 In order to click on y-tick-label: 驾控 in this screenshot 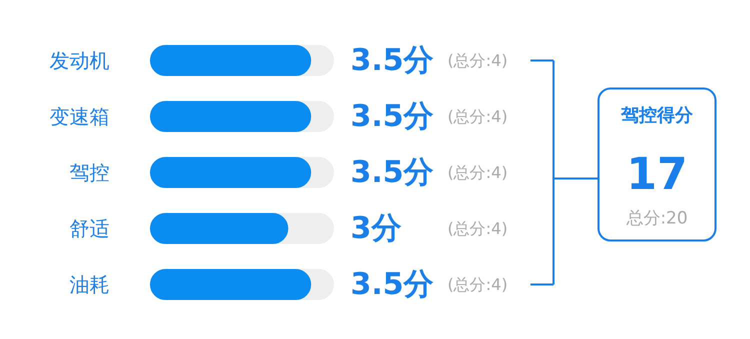, I will do `click(90, 172)`.